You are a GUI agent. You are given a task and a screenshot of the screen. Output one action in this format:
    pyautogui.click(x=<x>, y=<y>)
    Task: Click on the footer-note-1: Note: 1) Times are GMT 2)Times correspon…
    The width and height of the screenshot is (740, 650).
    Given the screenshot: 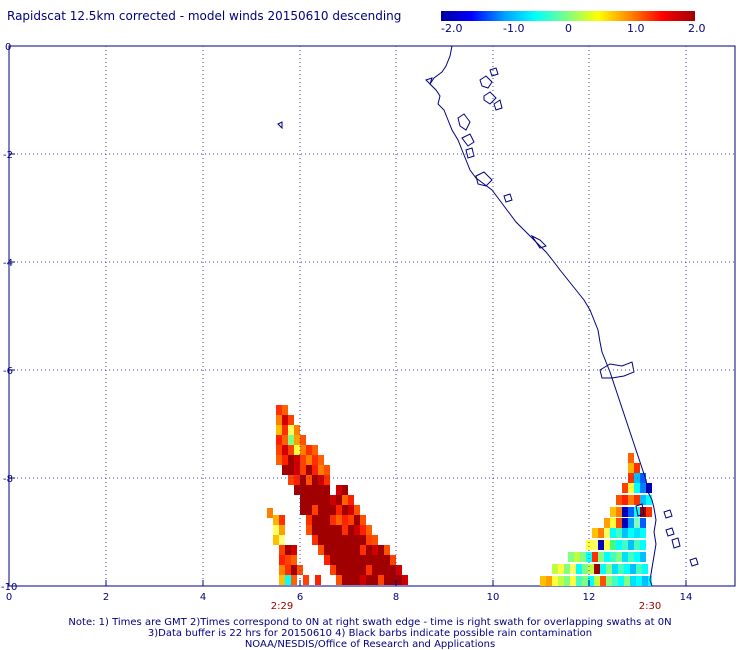 What is the action you would take?
    pyautogui.click(x=370, y=622)
    